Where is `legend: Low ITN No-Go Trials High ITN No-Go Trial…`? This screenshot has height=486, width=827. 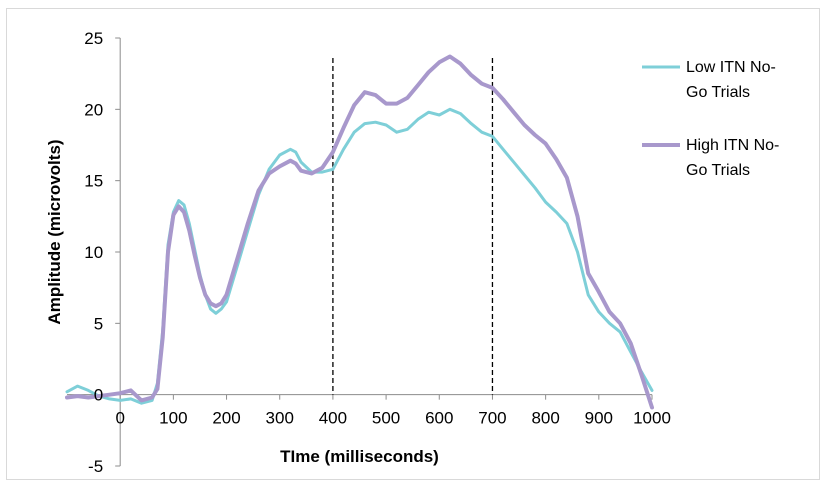 legend: Low ITN No-Go Trials High ITN No-Go Trial… is located at coordinates (710, 119).